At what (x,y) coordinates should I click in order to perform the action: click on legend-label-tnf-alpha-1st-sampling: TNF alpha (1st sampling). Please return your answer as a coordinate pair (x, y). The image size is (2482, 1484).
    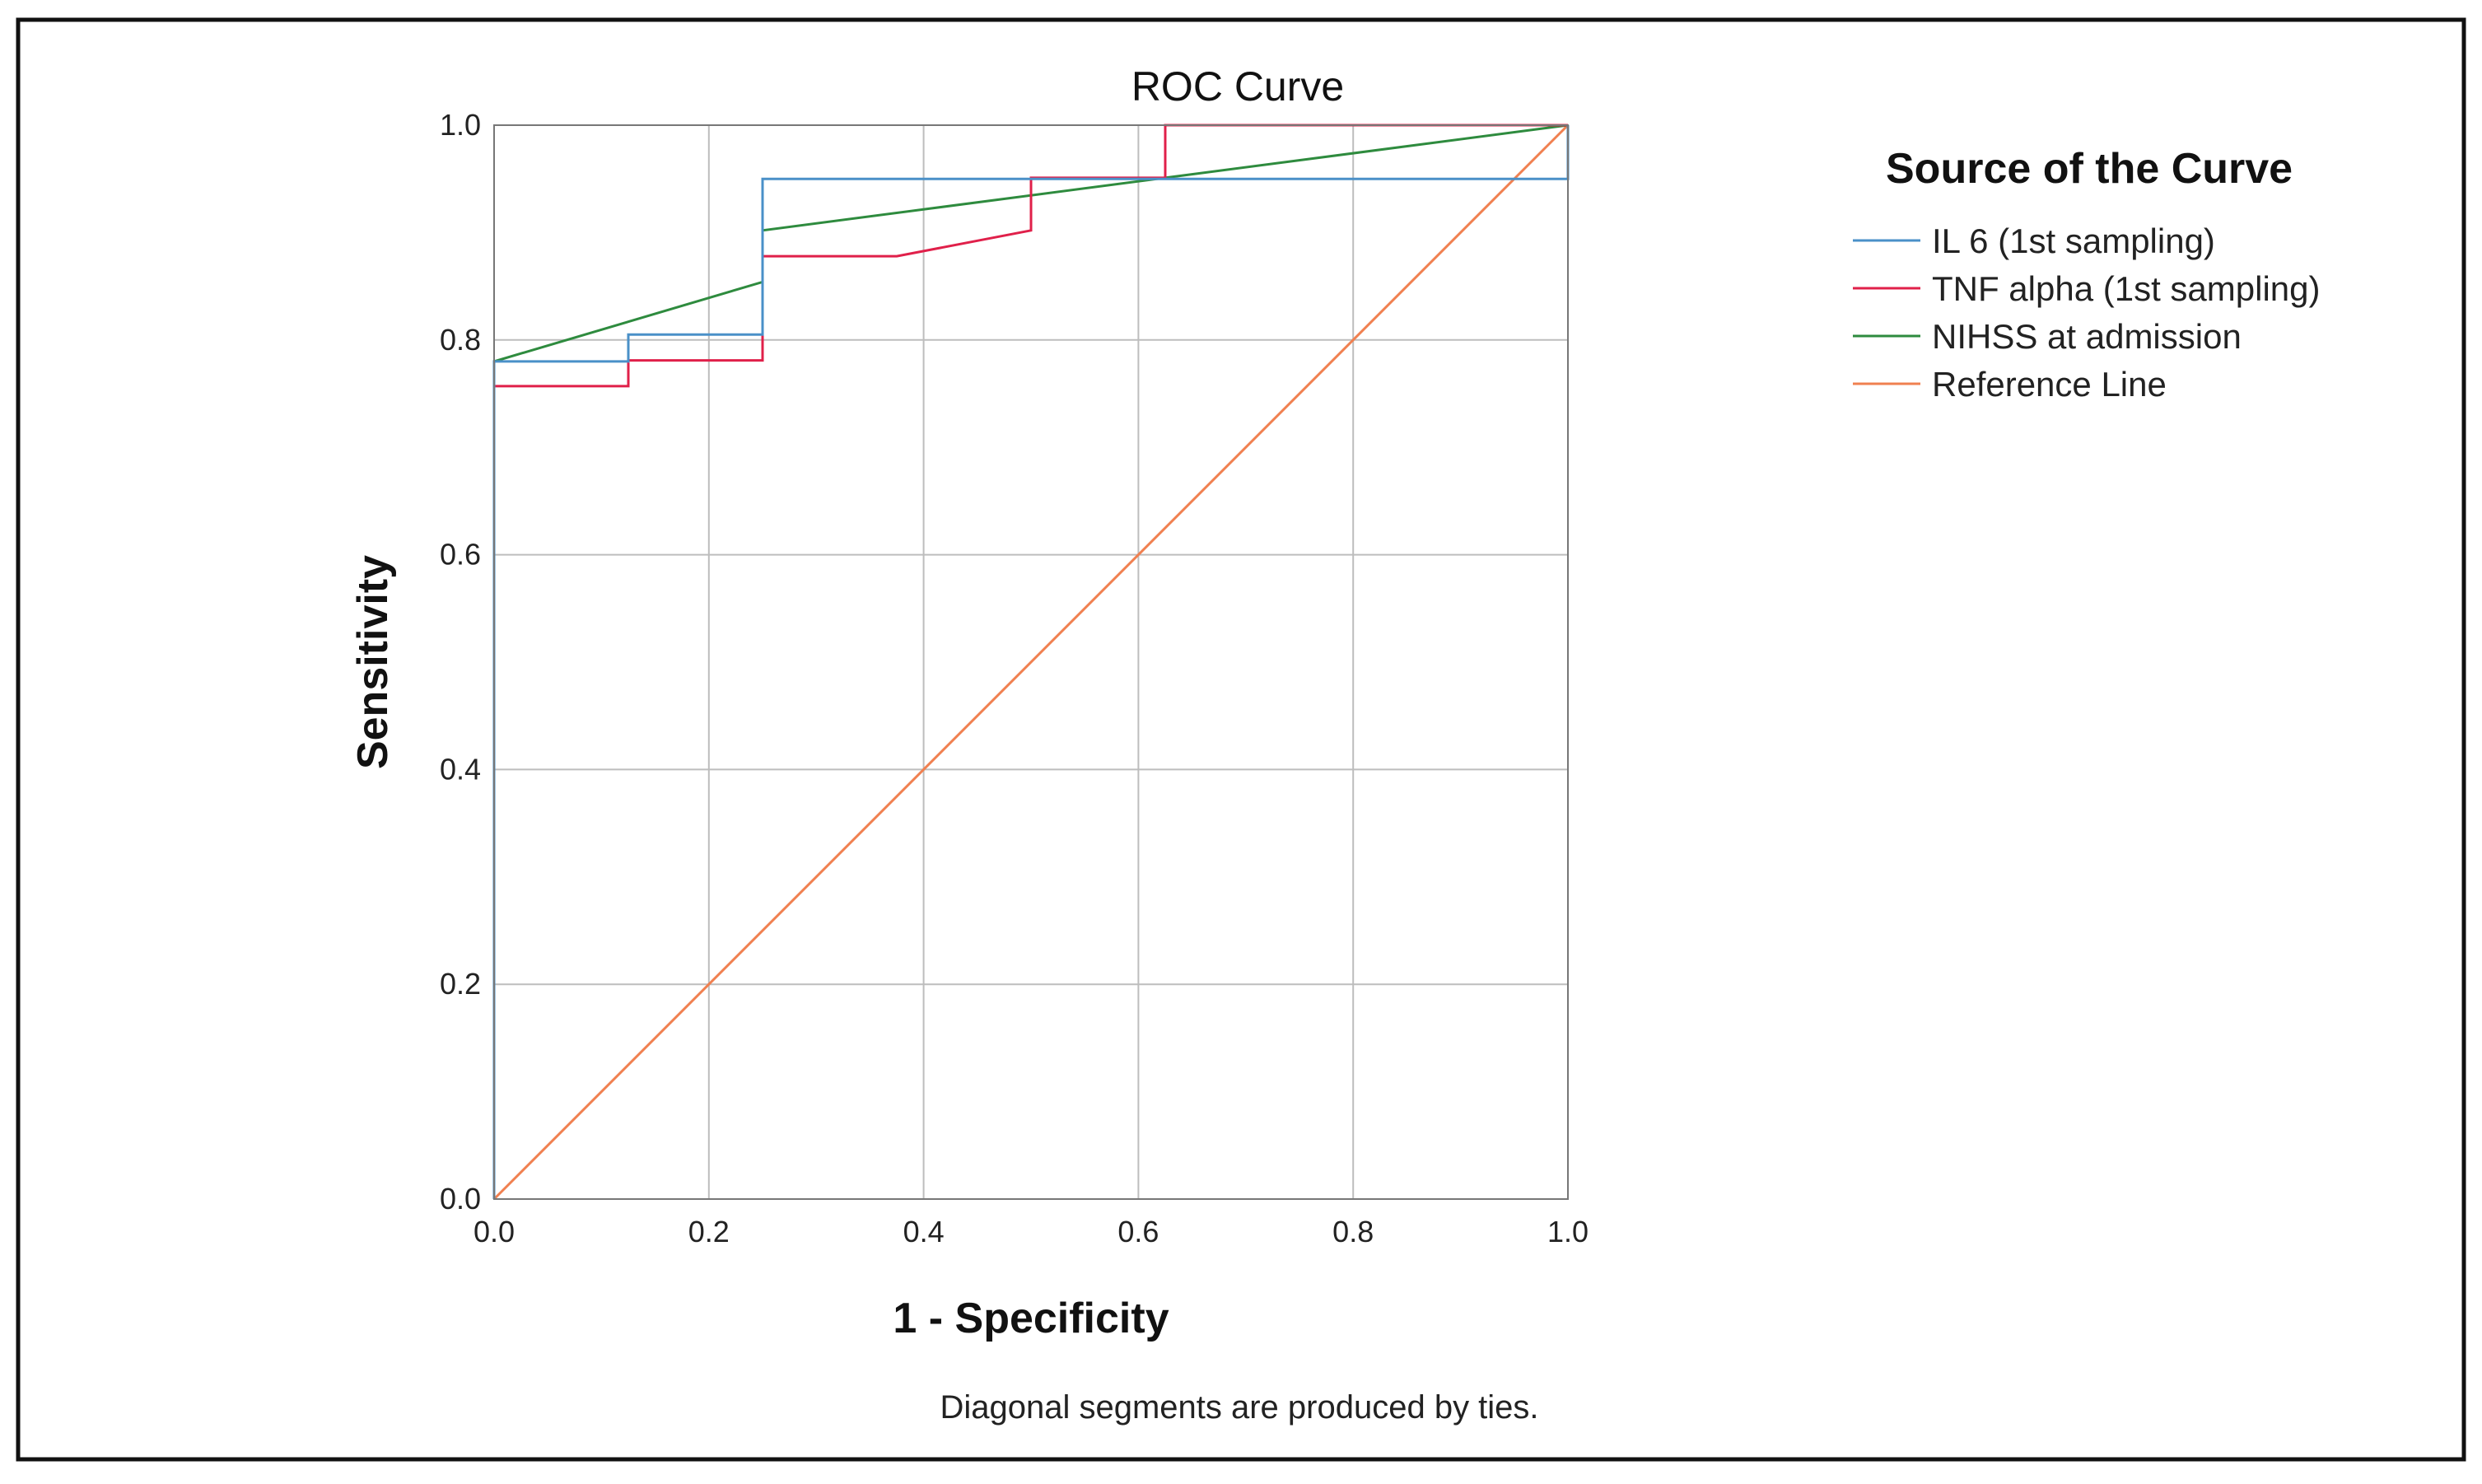
    Looking at the image, I should click on (2126, 288).